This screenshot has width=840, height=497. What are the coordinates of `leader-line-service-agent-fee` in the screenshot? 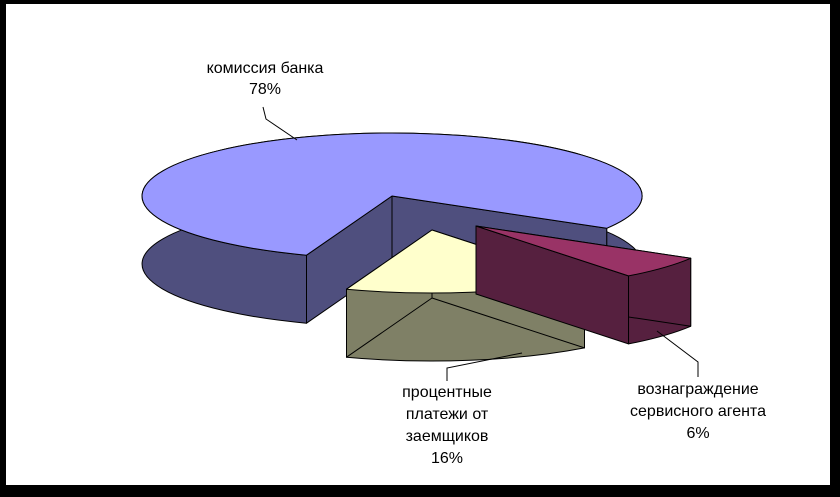 It's located at (677, 353).